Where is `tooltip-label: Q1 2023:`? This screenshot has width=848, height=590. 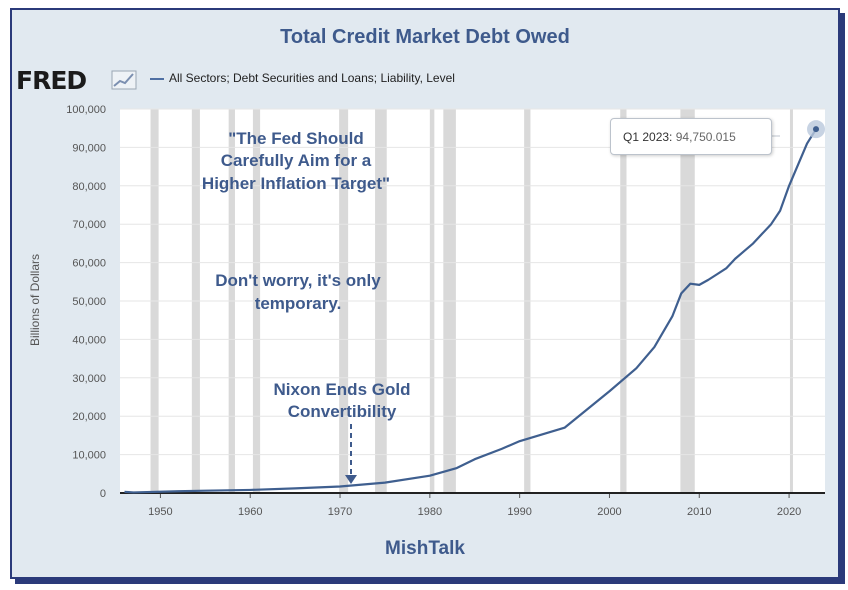 tooltip-label: Q1 2023: is located at coordinates (648, 137).